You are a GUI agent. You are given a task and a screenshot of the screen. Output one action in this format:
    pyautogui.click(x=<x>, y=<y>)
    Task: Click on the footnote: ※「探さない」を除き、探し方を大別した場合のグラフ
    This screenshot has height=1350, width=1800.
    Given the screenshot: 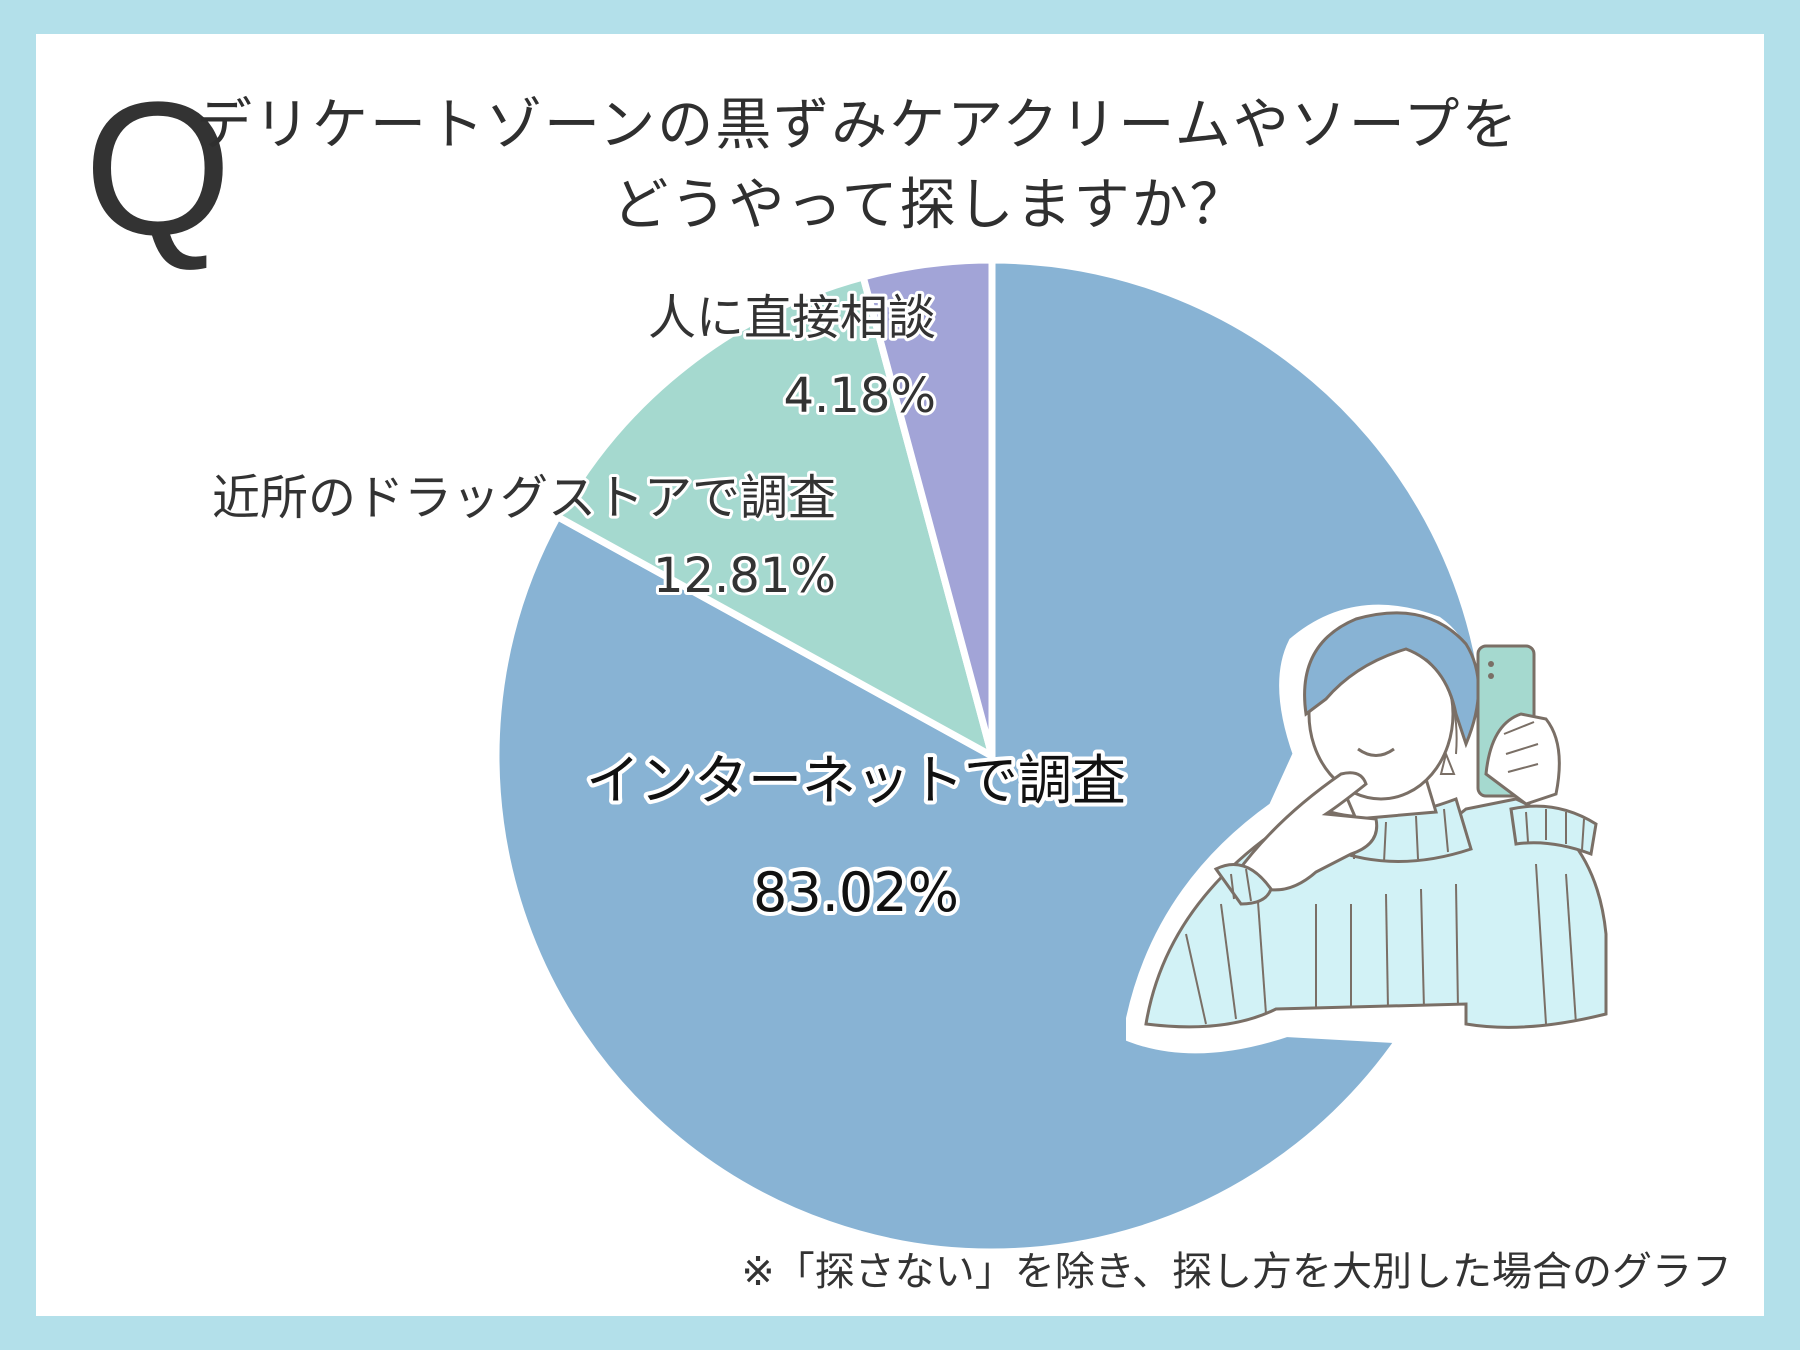 What is the action you would take?
    pyautogui.click(x=1236, y=1272)
    